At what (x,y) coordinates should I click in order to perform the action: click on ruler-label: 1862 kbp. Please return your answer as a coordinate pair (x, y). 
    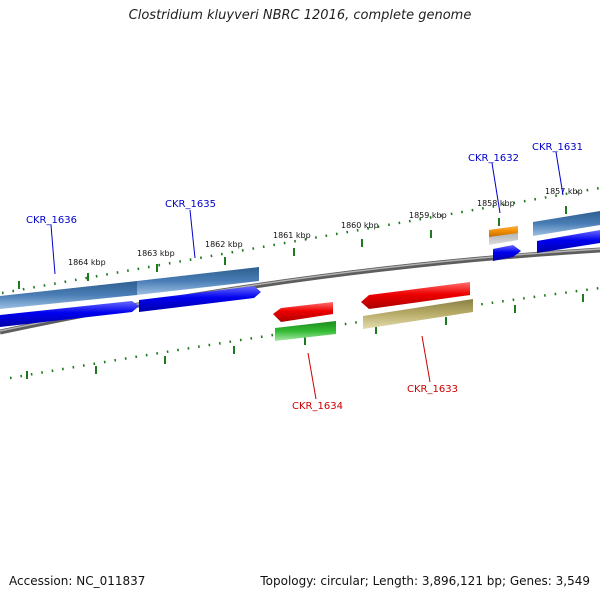
    Looking at the image, I should click on (224, 244).